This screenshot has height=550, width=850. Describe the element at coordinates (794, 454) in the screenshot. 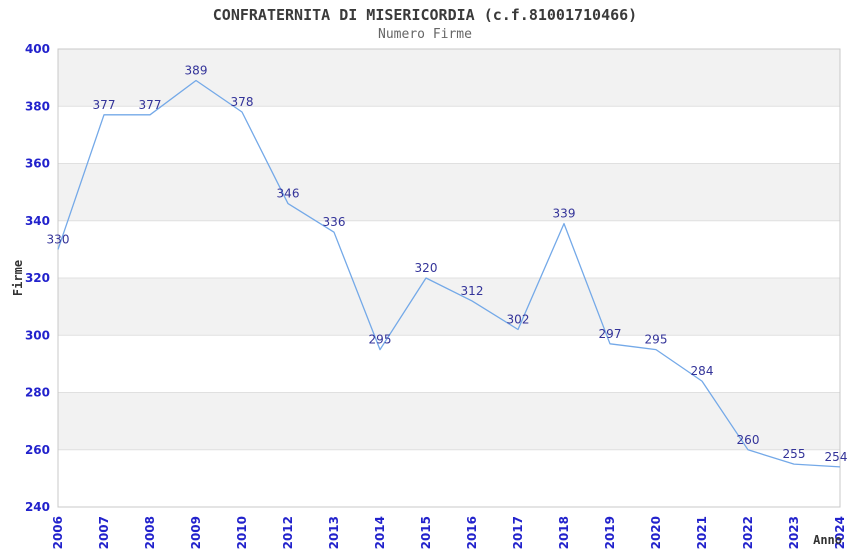

I see `data-label: 255` at that location.